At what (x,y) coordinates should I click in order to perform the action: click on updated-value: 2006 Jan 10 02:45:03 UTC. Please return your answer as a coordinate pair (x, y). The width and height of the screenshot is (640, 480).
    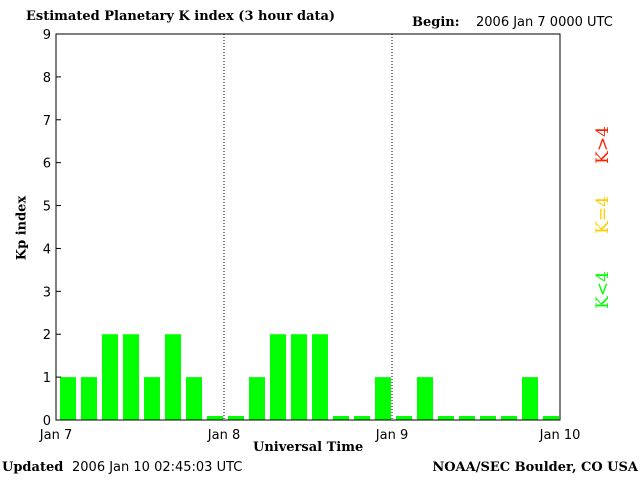
    Looking at the image, I should click on (157, 467).